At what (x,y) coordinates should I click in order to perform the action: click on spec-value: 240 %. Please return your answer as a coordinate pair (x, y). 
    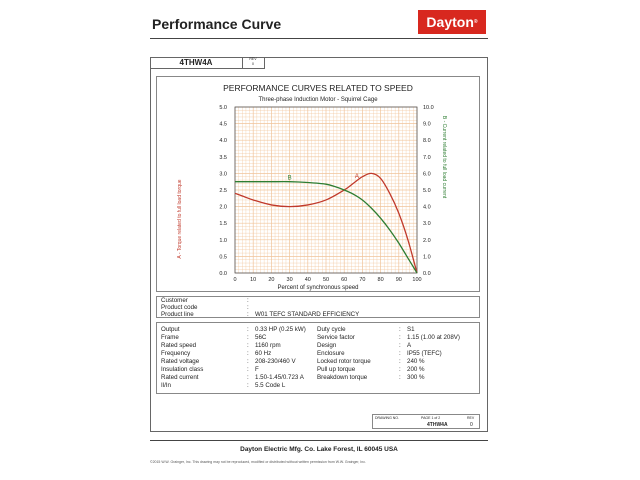
    Looking at the image, I should click on (416, 361).